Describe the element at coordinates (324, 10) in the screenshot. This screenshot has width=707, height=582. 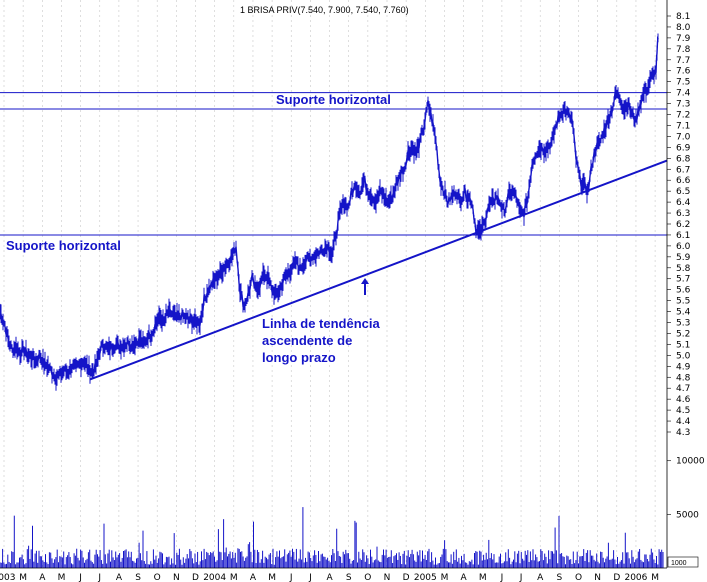
I see `chart-title: 1 BRISA PRIV(7.540, 7.900, 7.540, 7.760)` at that location.